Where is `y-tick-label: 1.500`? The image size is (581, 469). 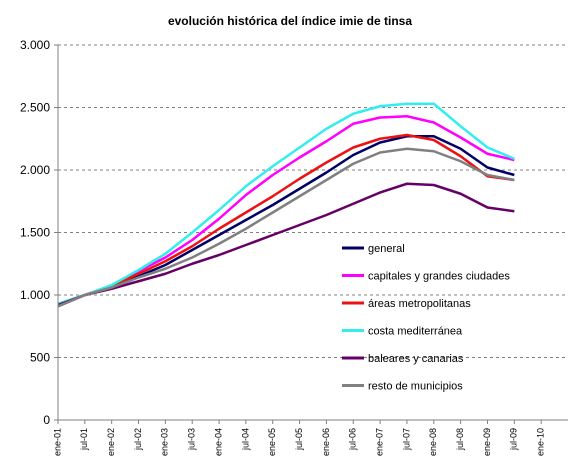 y-tick-label: 1.500 is located at coordinates (35, 233).